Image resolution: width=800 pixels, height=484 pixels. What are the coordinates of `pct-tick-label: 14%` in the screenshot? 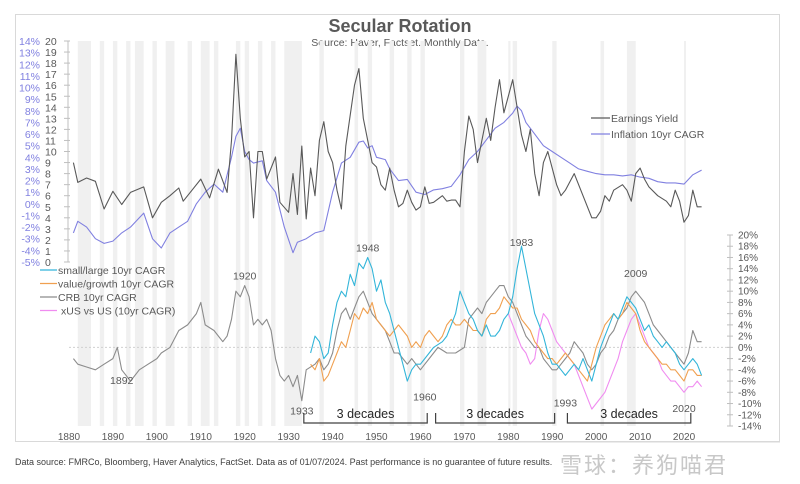 It's located at (748, 269).